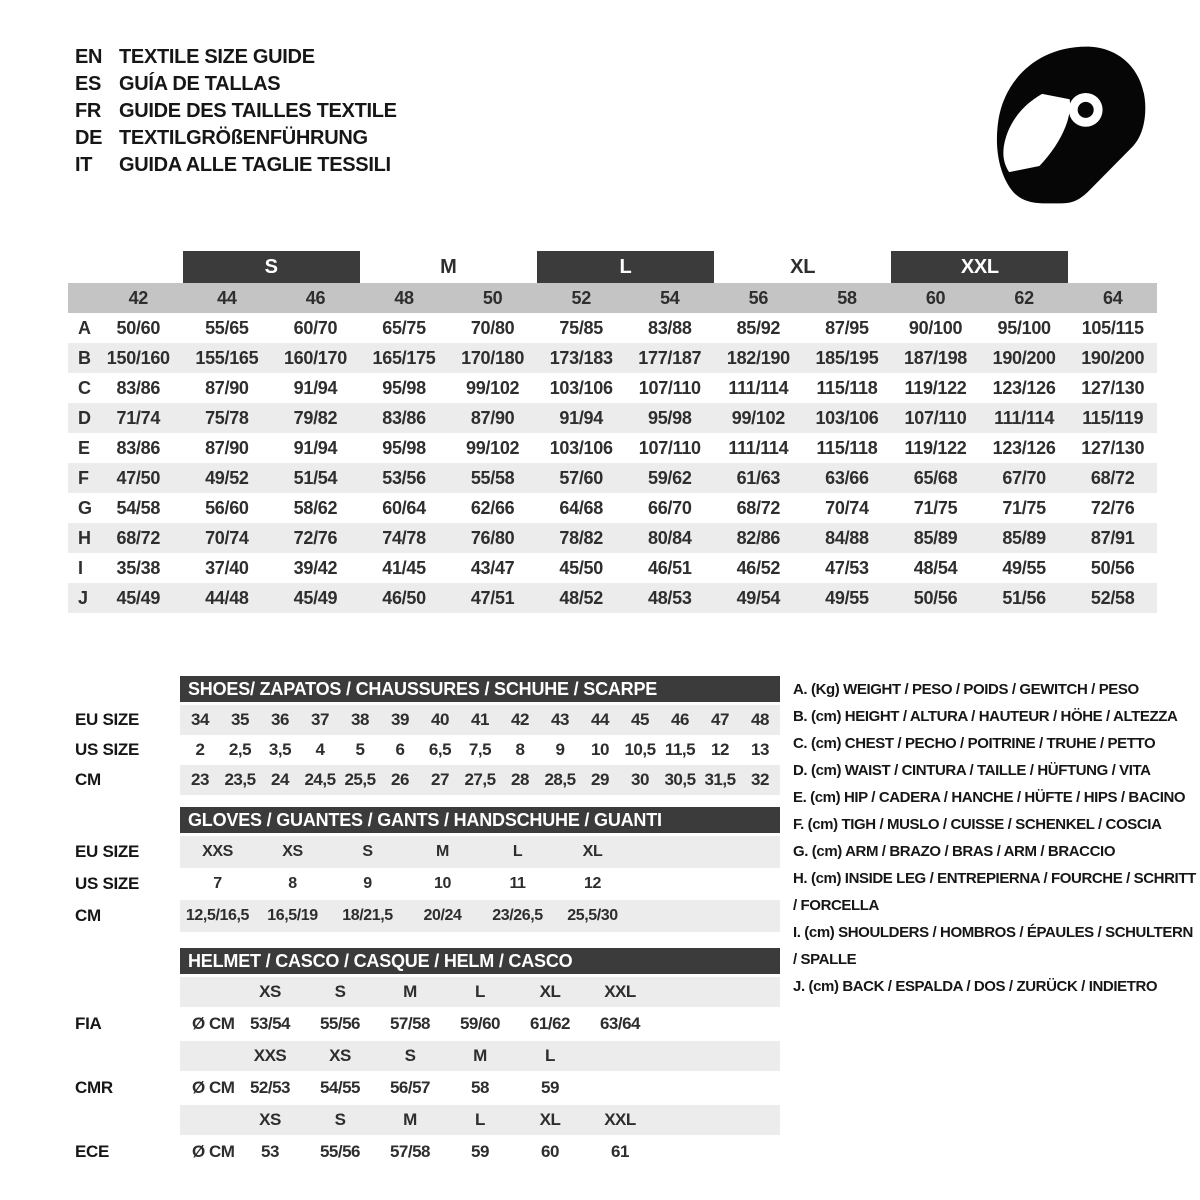 The height and width of the screenshot is (1200, 1200). I want to click on gloves-row-label: EU SIZE, so click(107, 851).